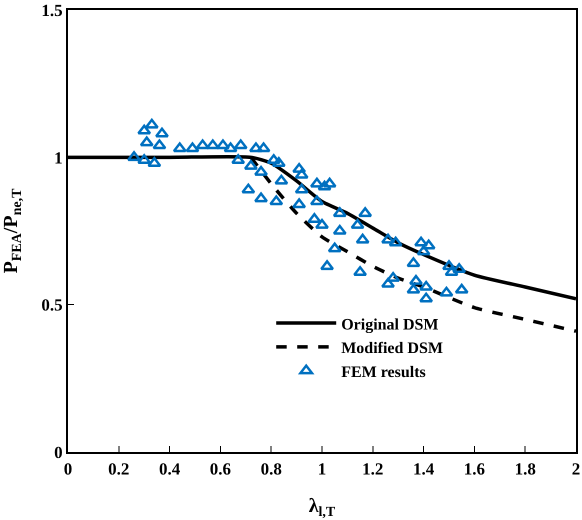  Describe the element at coordinates (52, 305) in the screenshot. I see `y-tick-label: 0.5` at that location.